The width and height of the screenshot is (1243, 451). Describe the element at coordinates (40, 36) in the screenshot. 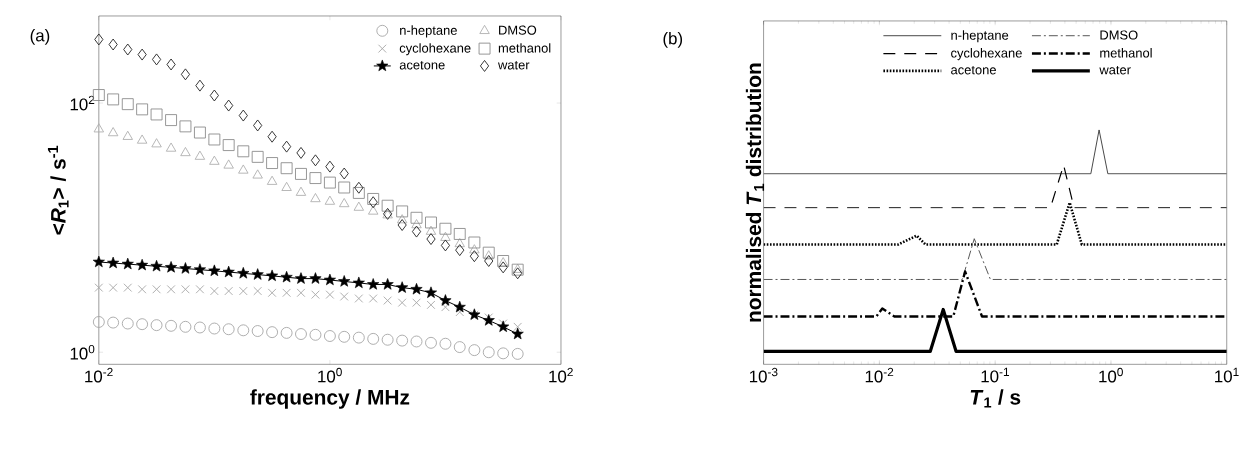

I see `text: (a)` at that location.